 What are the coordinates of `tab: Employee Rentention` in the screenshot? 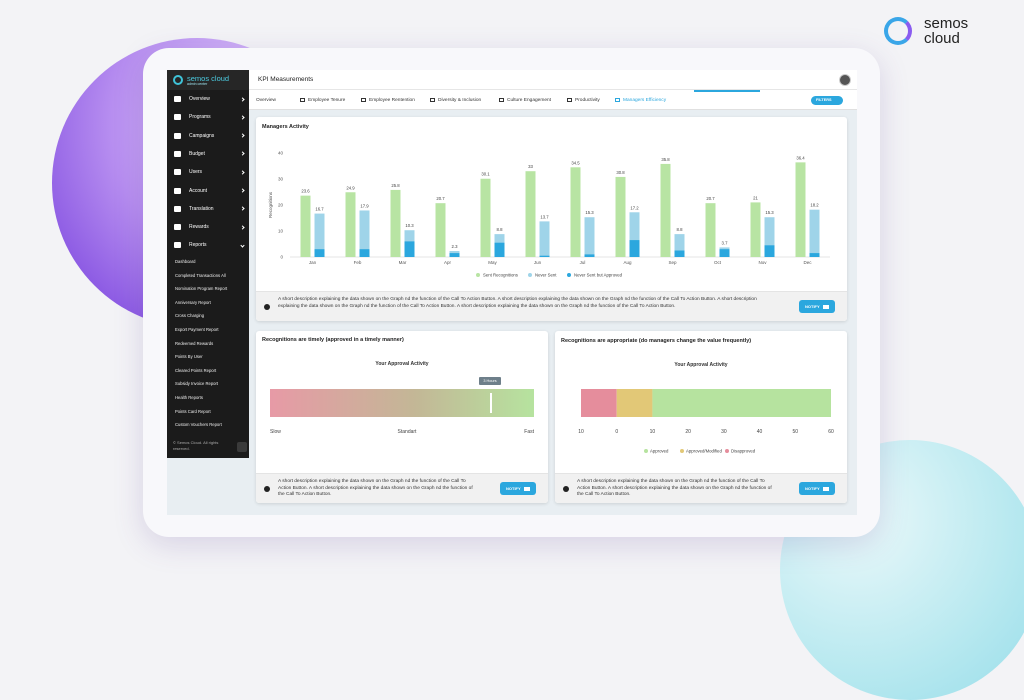 It's located at (388, 100).